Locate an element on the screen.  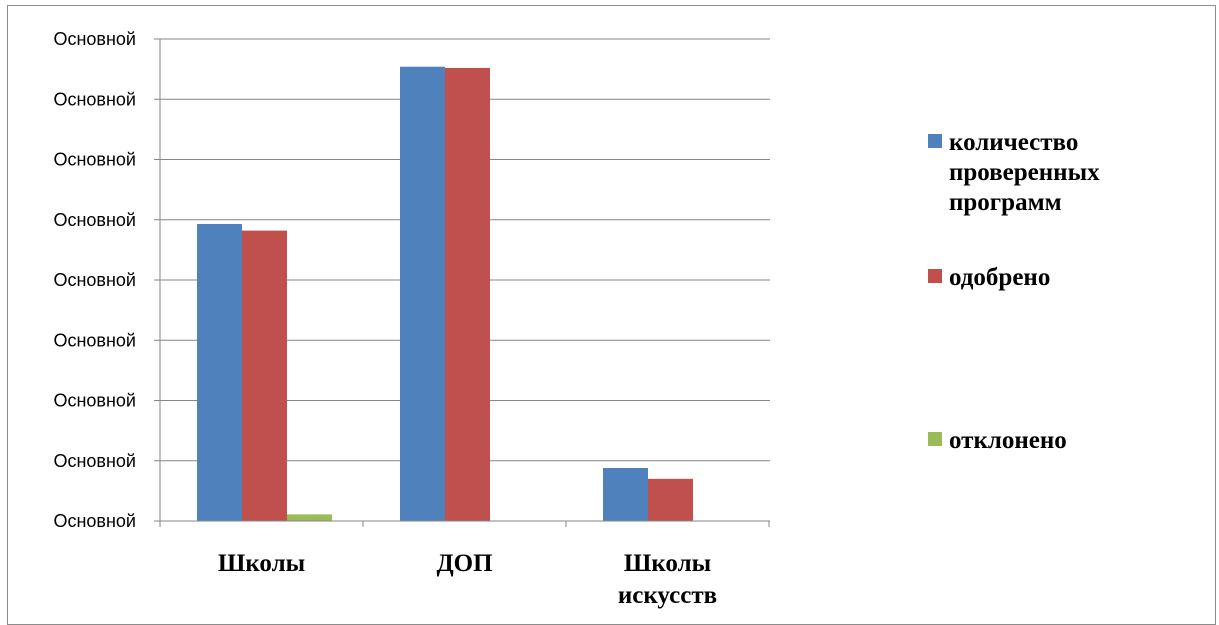
legend-item: одобрено is located at coordinates (989, 277).